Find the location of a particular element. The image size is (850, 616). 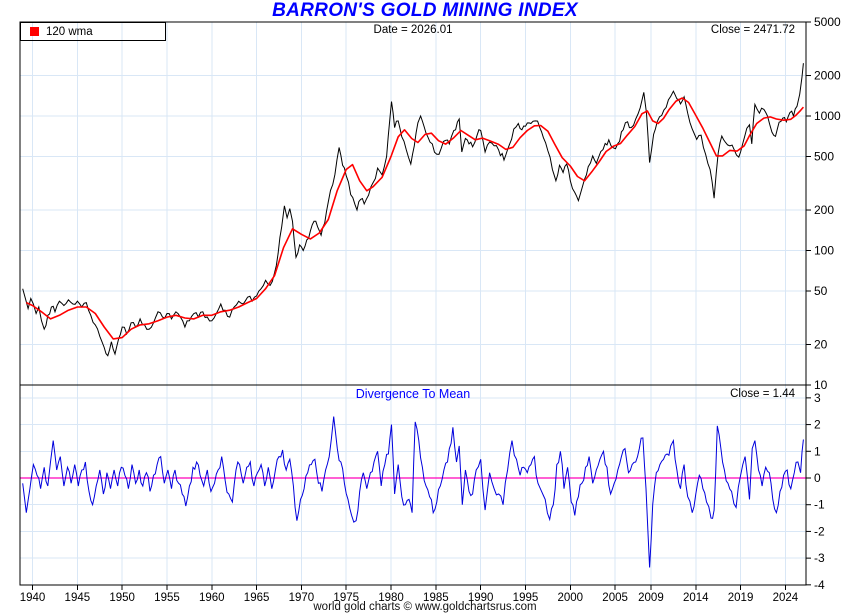

x-axis-label: 1975 is located at coordinates (346, 598).